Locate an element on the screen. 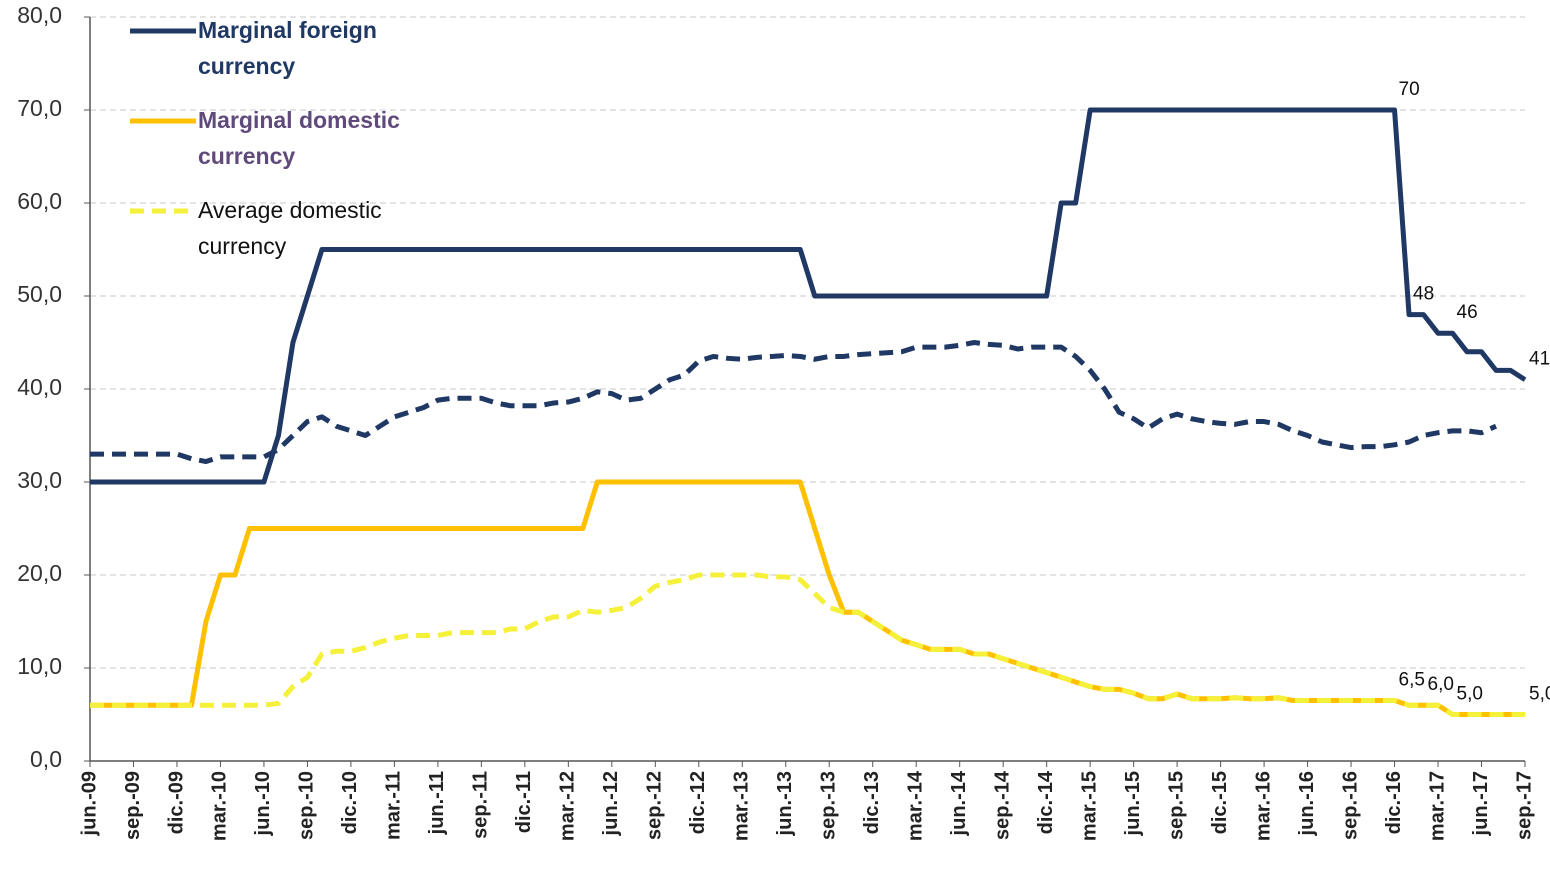 The height and width of the screenshot is (875, 1550). x-tick-label: sep.-15 is located at coordinates (1176, 805).